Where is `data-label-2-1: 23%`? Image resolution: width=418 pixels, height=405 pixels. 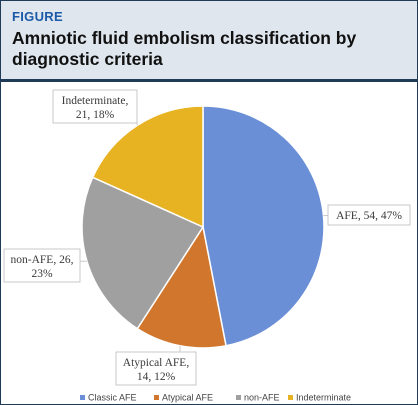
data-label-2-1: 23% is located at coordinates (42, 274).